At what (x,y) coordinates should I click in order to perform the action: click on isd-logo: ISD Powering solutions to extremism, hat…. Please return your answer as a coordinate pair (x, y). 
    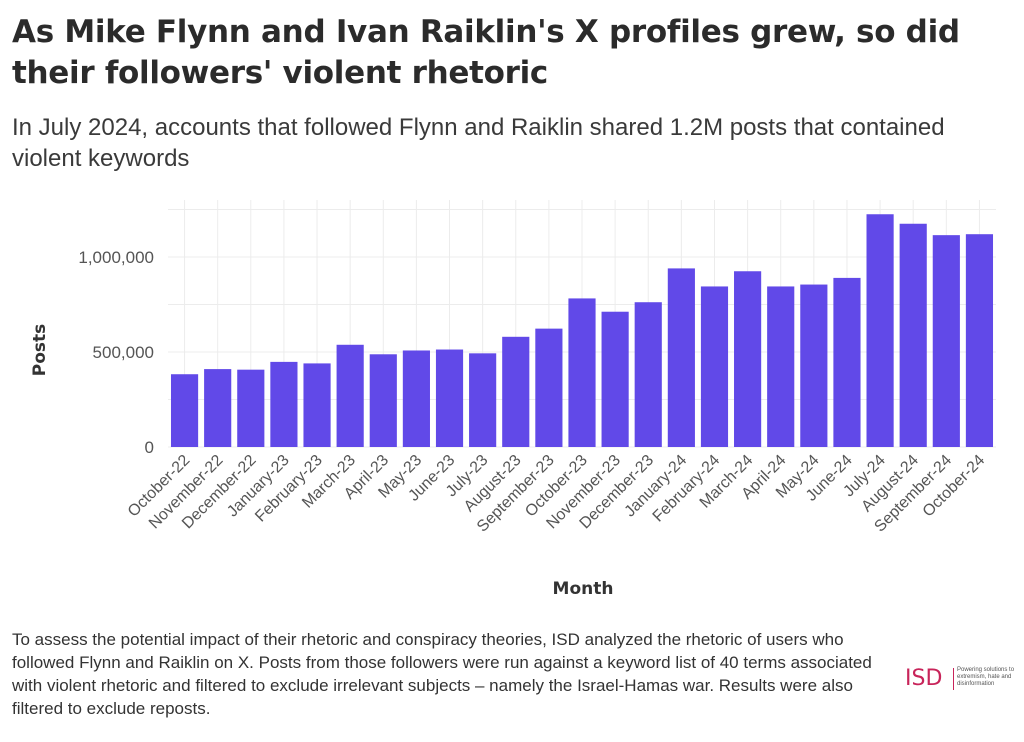
    Looking at the image, I should click on (960, 680).